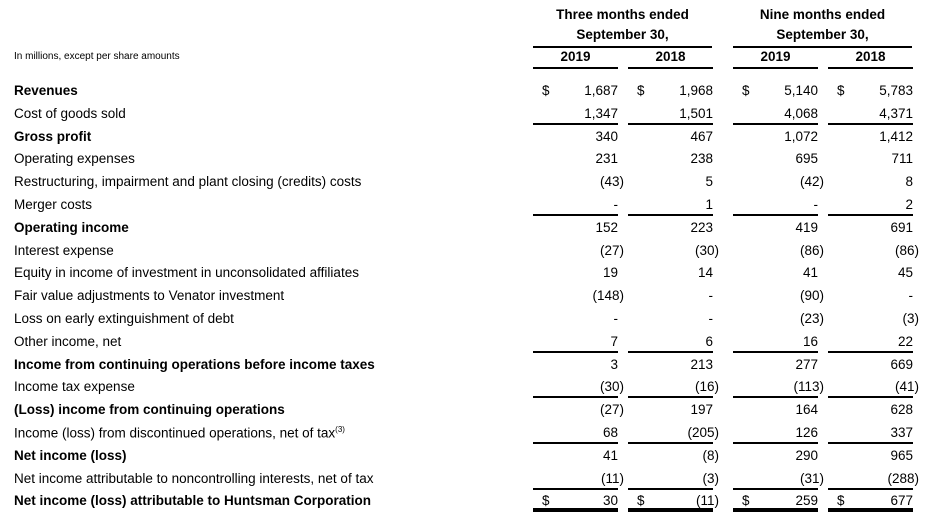 This screenshot has height=524, width=927. I want to click on value: 68, so click(610, 432).